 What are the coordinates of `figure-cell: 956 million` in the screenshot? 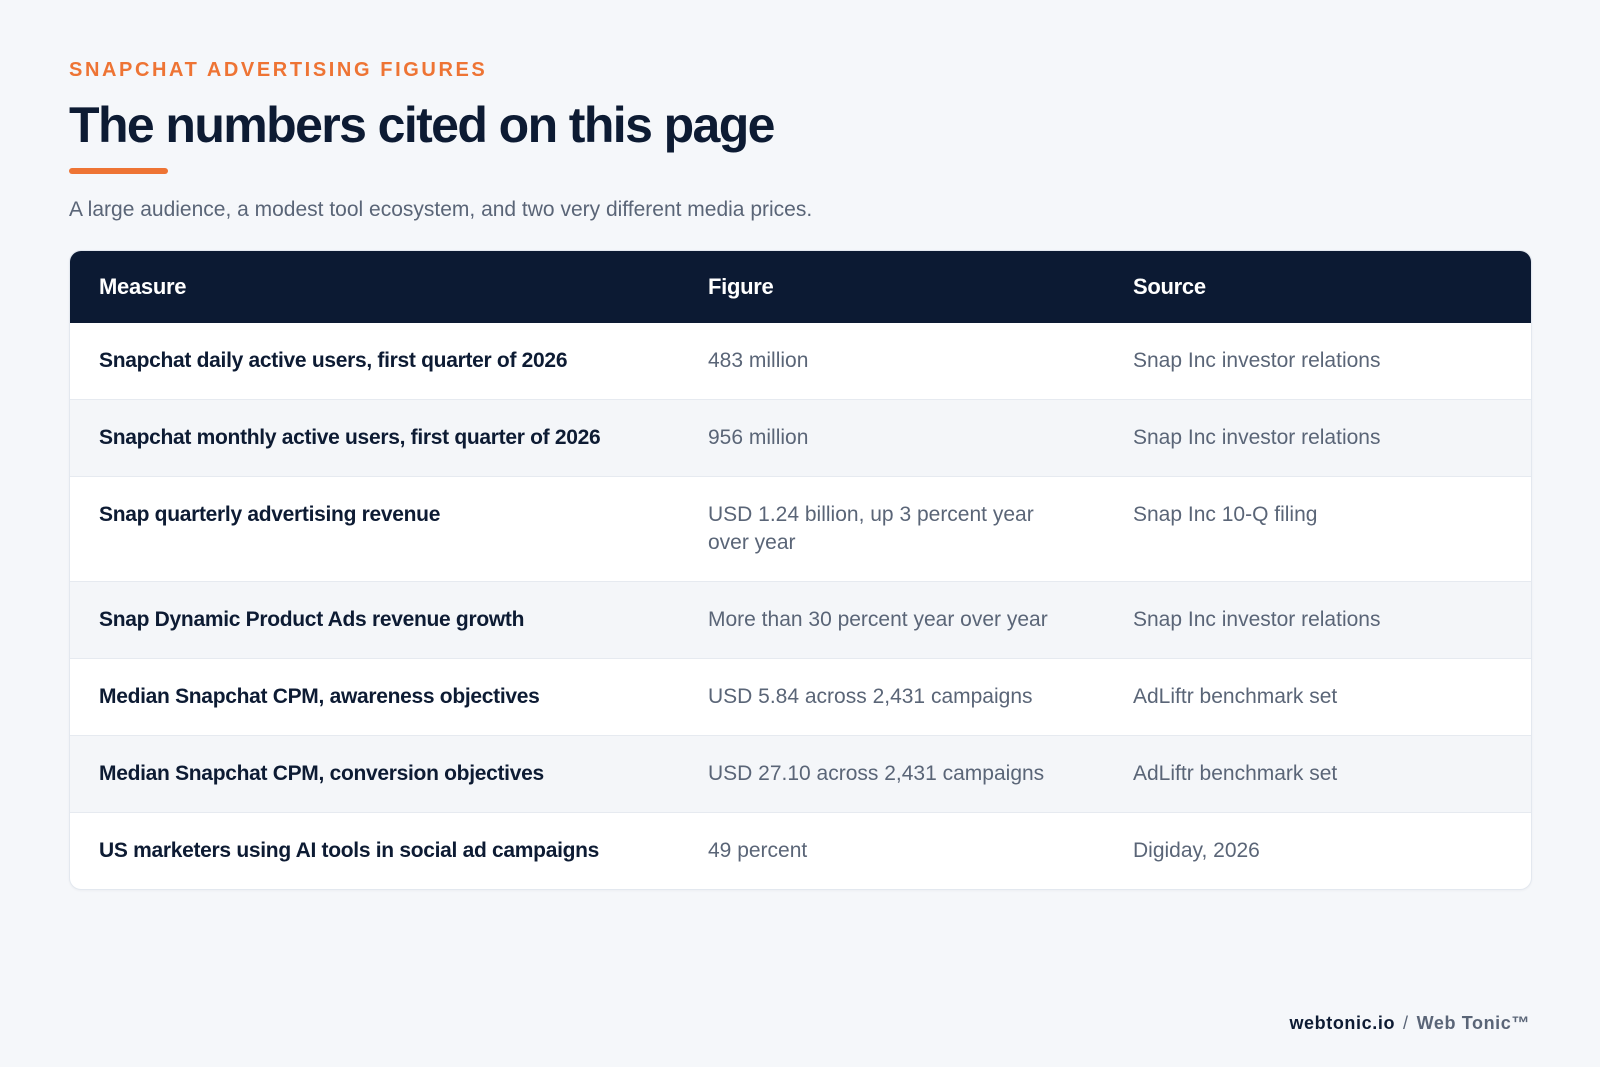 It's located at (758, 437).